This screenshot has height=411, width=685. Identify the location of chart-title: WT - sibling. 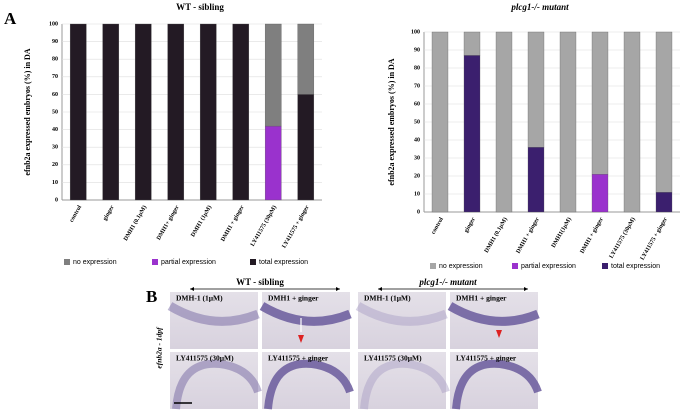
(200, 7).